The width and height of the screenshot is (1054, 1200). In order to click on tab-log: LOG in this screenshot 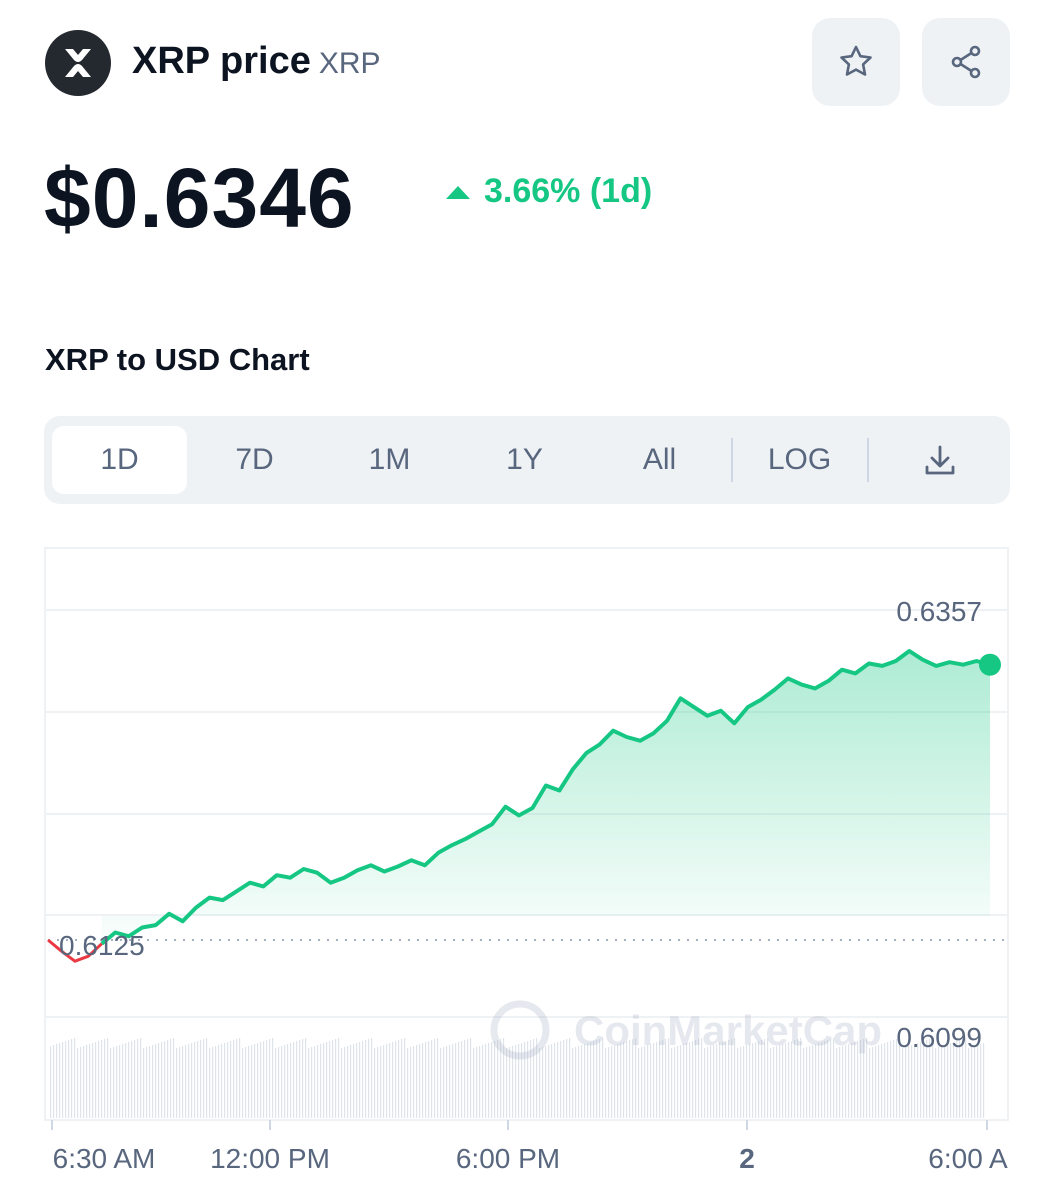, I will do `click(799, 459)`.